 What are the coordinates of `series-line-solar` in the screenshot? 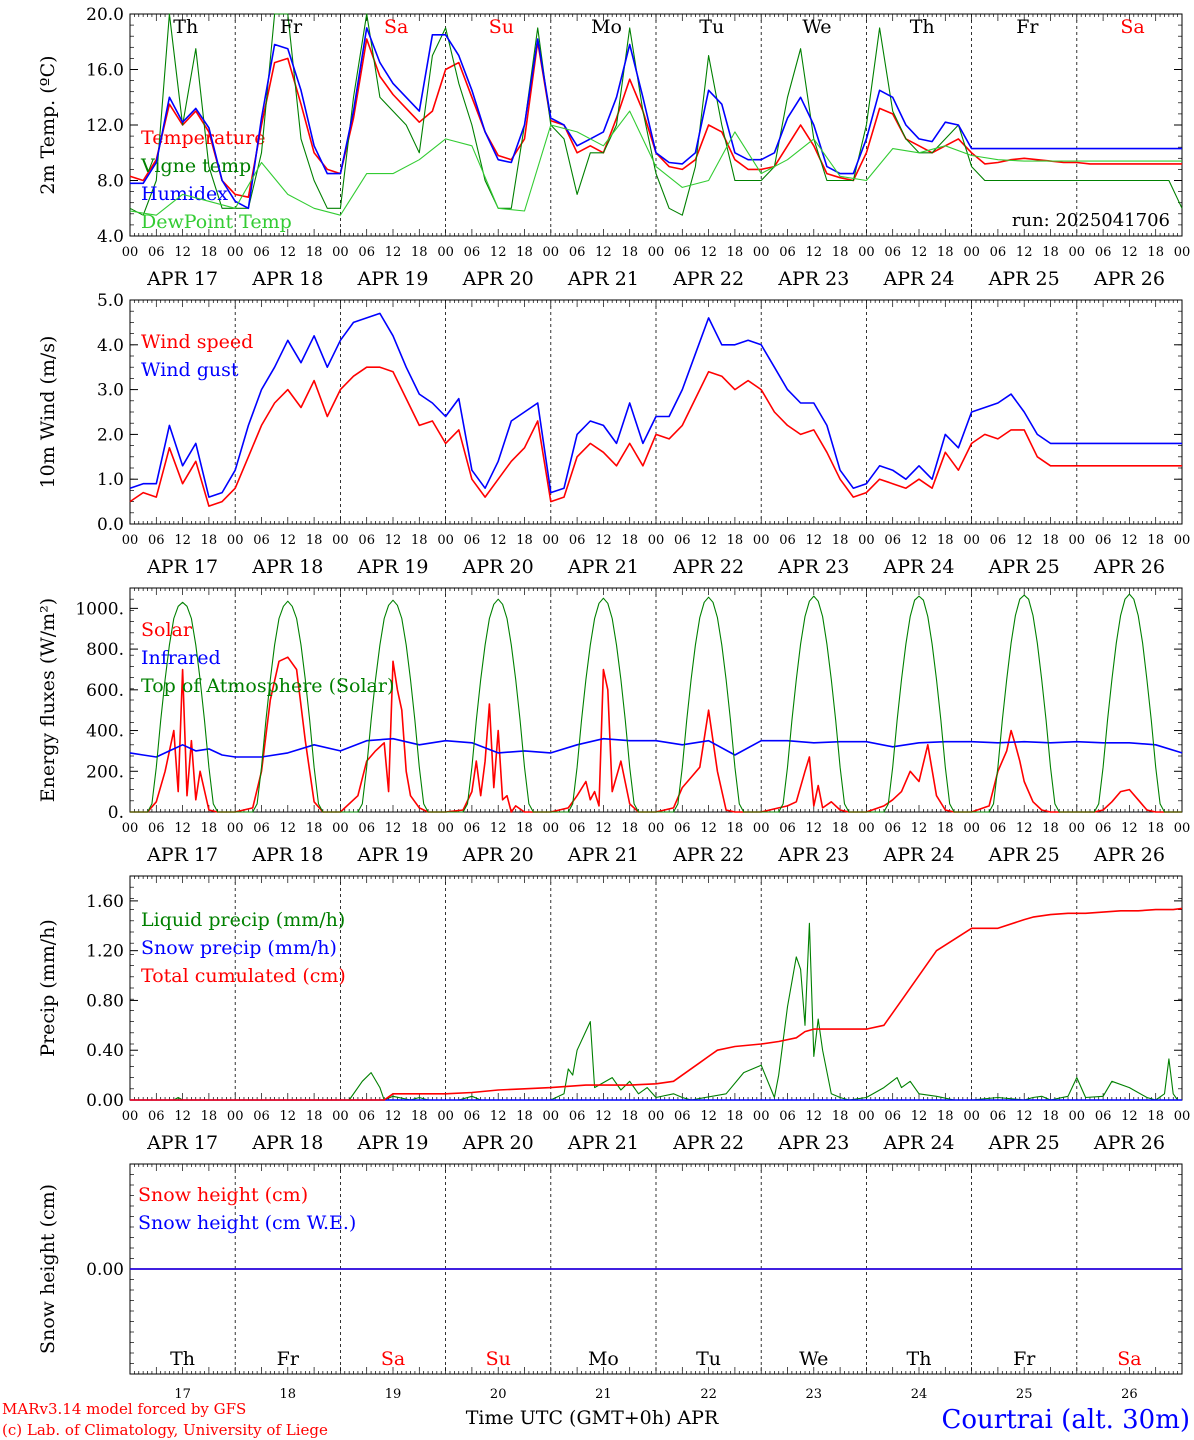 It's located at (656, 734).